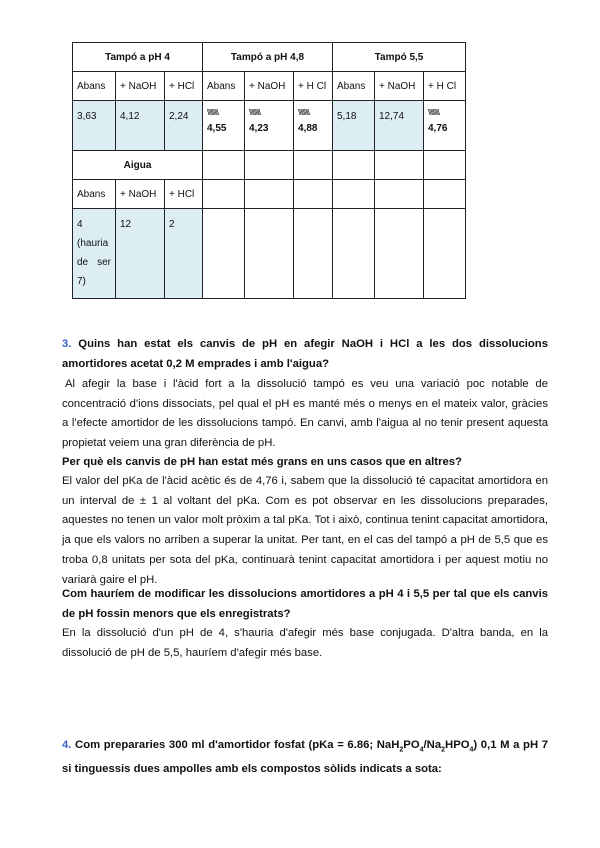 Image resolution: width=600 pixels, height=848 pixels. I want to click on water-header: Aigua, so click(137, 165).